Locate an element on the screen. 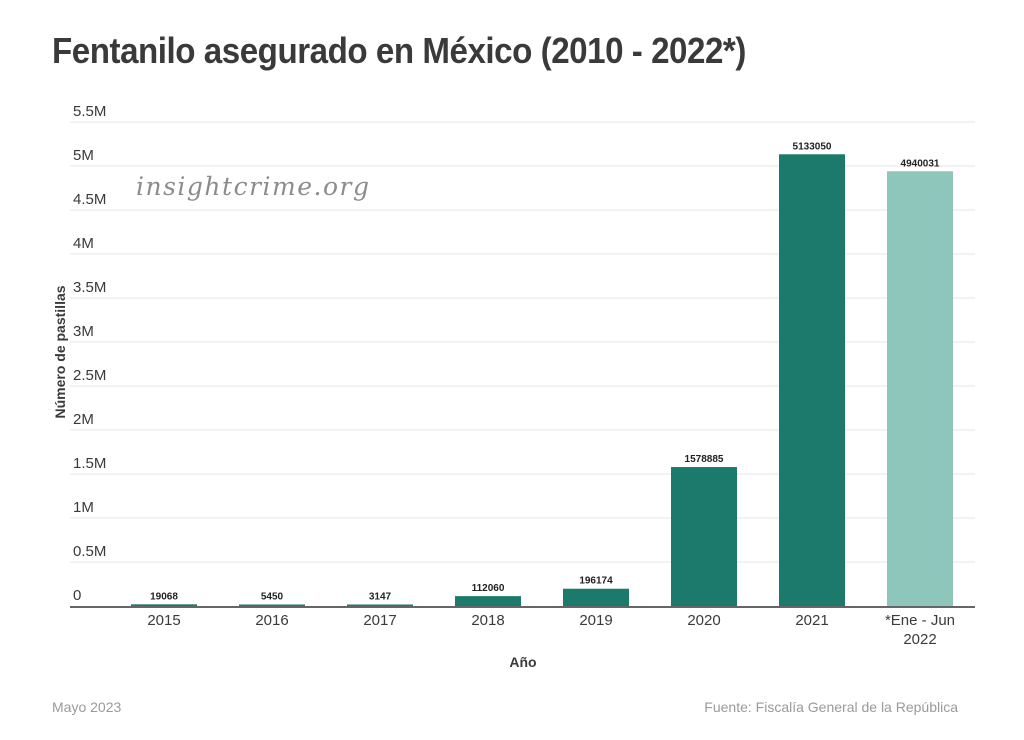 The height and width of the screenshot is (740, 1024). x-tick-label: 2016 is located at coordinates (271, 620).